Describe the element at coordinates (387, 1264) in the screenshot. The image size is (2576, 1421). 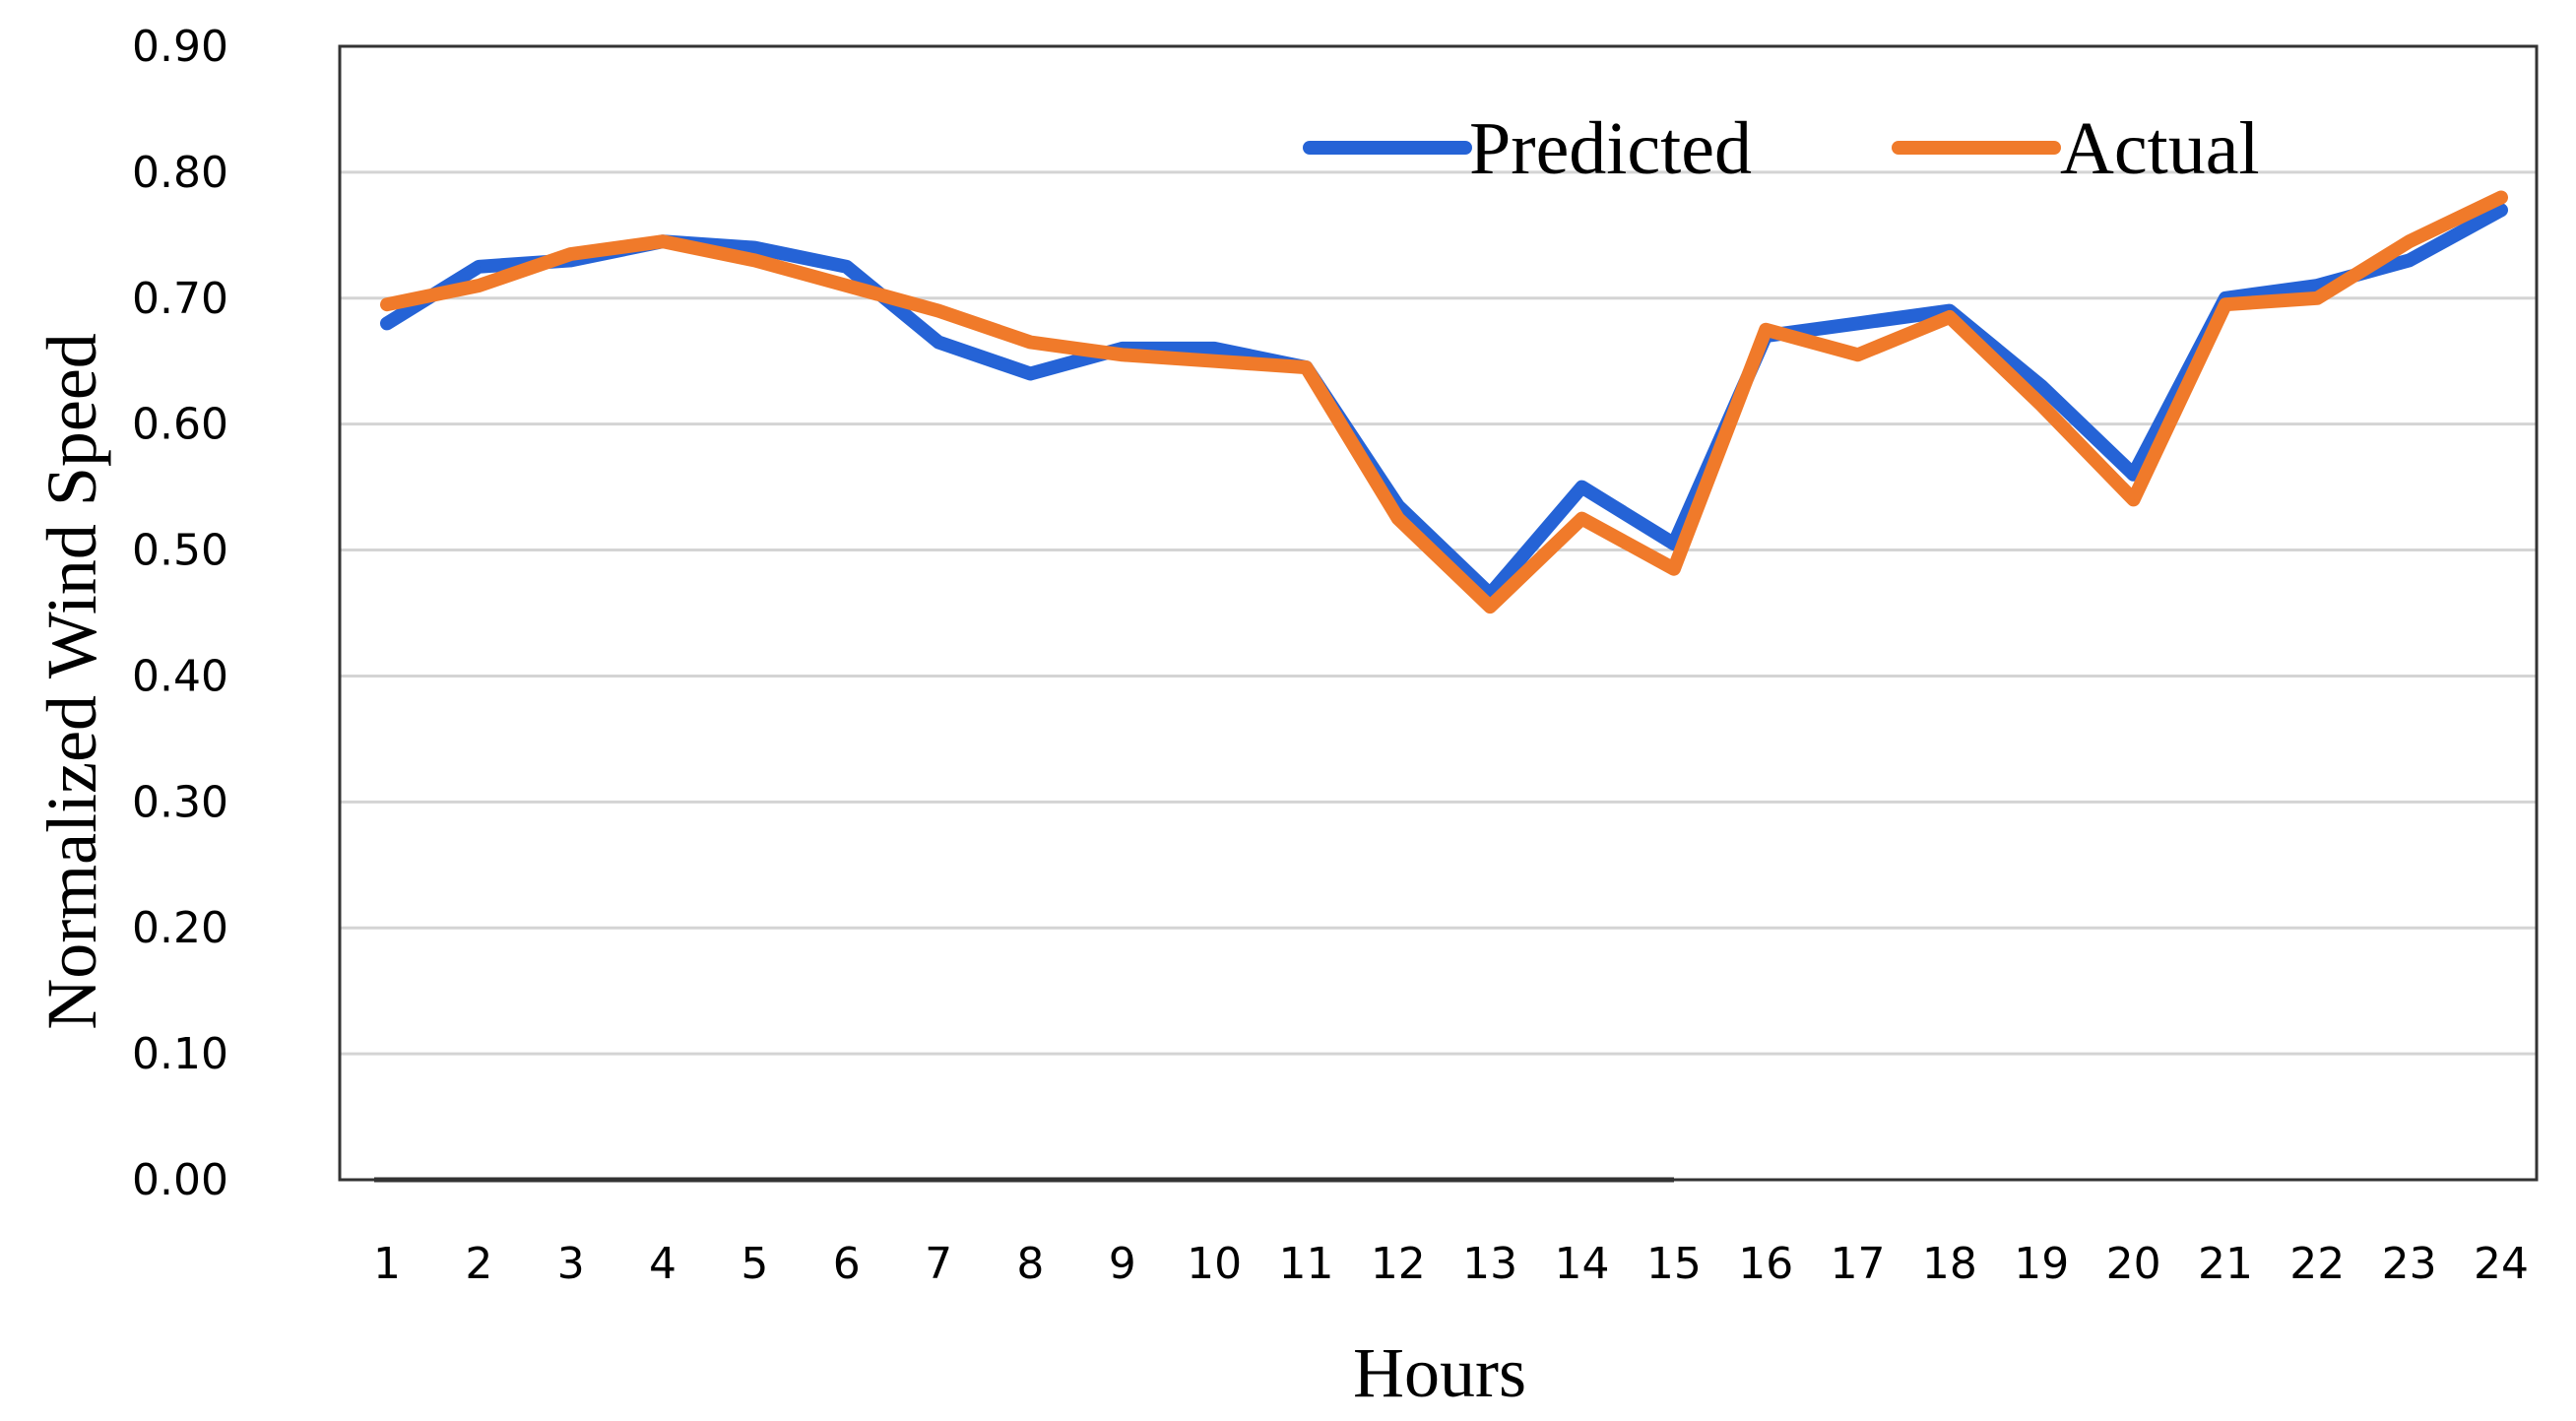
I see `x-tick-label: 1` at that location.